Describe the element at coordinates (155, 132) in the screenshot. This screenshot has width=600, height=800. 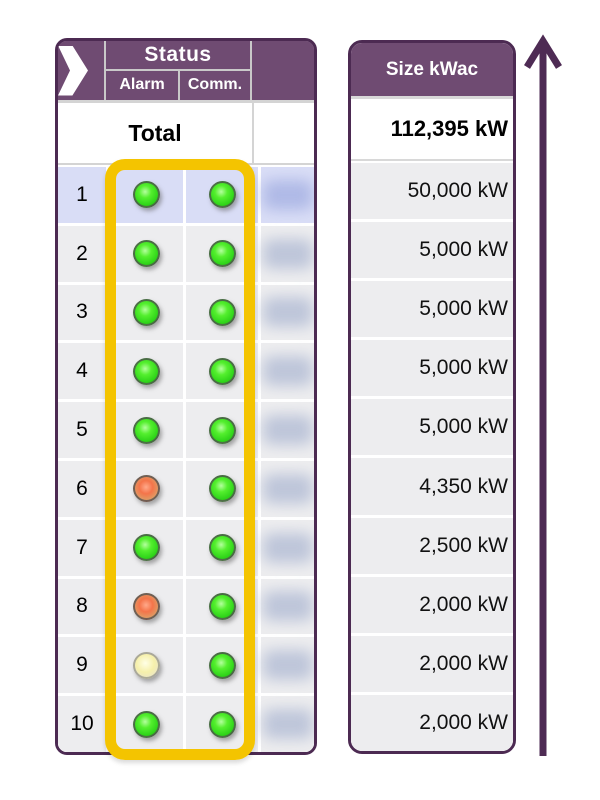
I see `total-label: Total` at that location.